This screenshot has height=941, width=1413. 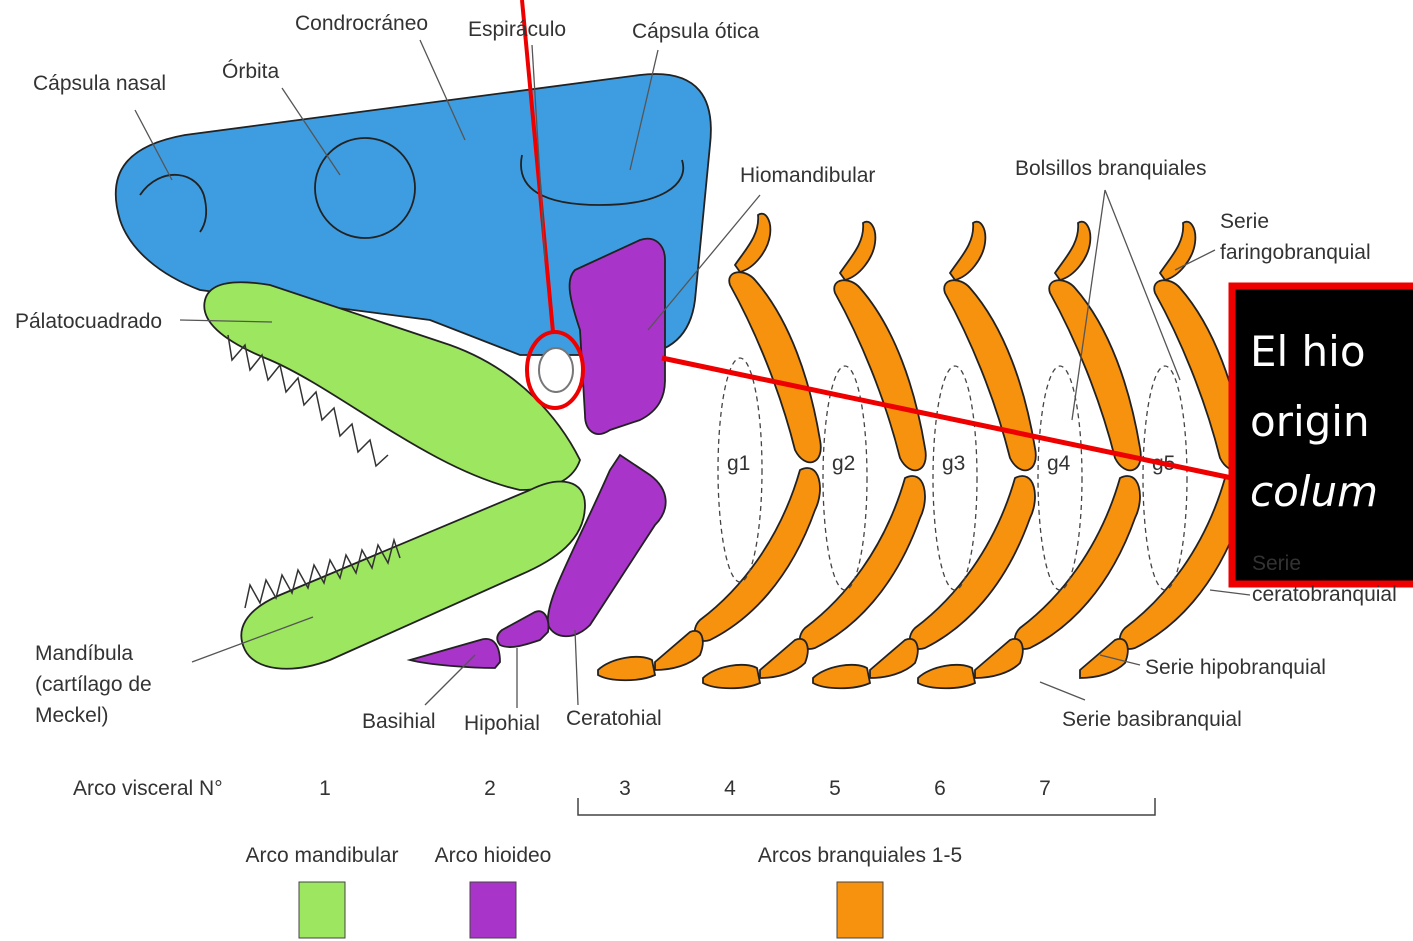 I want to click on label: Hiomandibular, so click(x=807, y=175).